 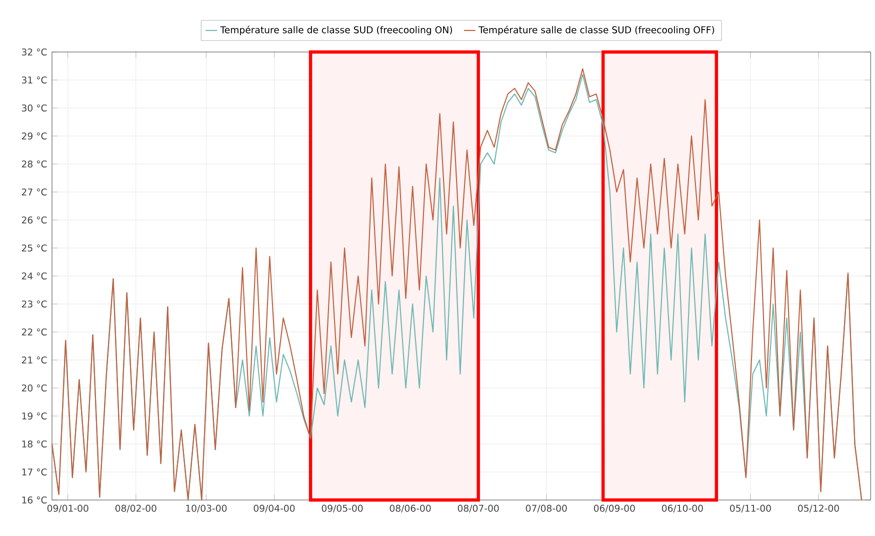 What do you see at coordinates (34, 388) in the screenshot?
I see `y-tick-label: 20 °C` at bounding box center [34, 388].